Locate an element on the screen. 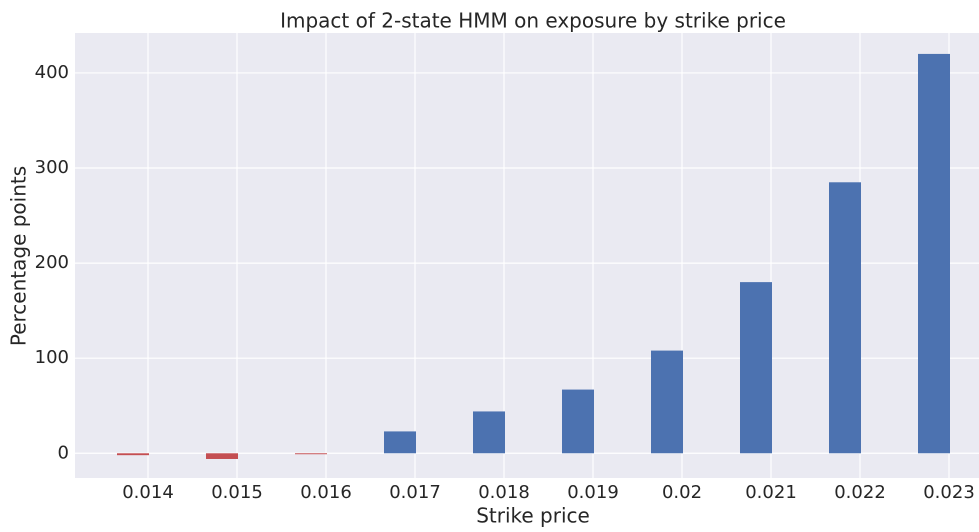 Image resolution: width=979 pixels, height=532 pixels. x-tick-label: 0.015 is located at coordinates (237, 492).